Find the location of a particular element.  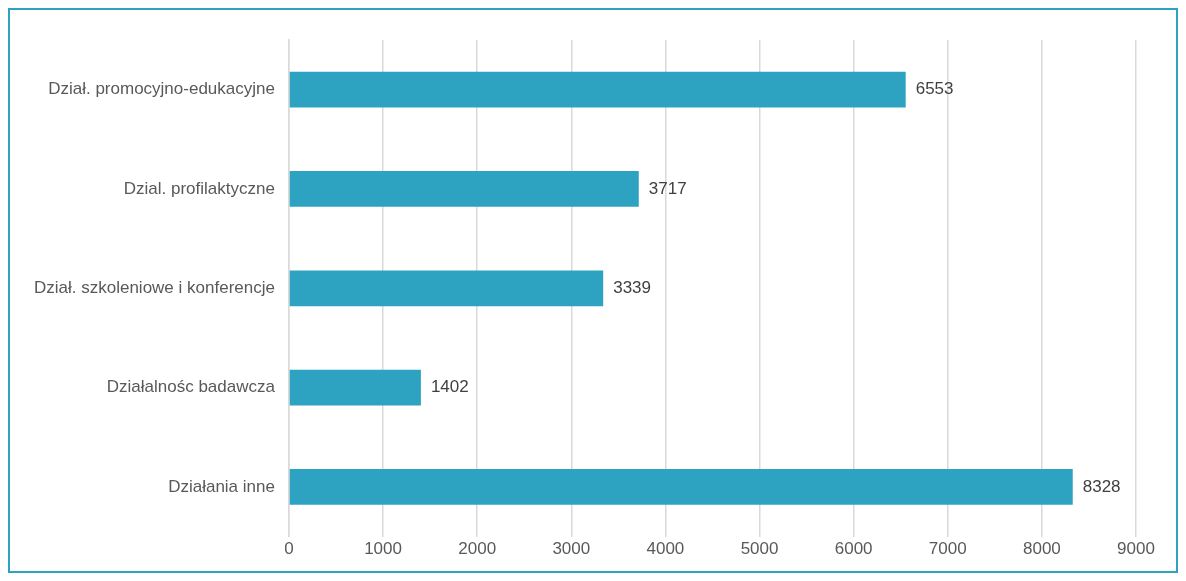

y-tick-label: Dzial. profilaktyczne is located at coordinates (199, 188).